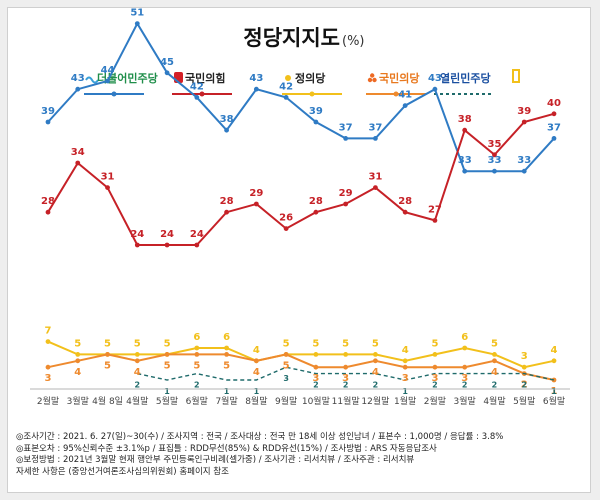 This screenshot has width=600, height=500. I want to click on data-label: 51, so click(137, 13).